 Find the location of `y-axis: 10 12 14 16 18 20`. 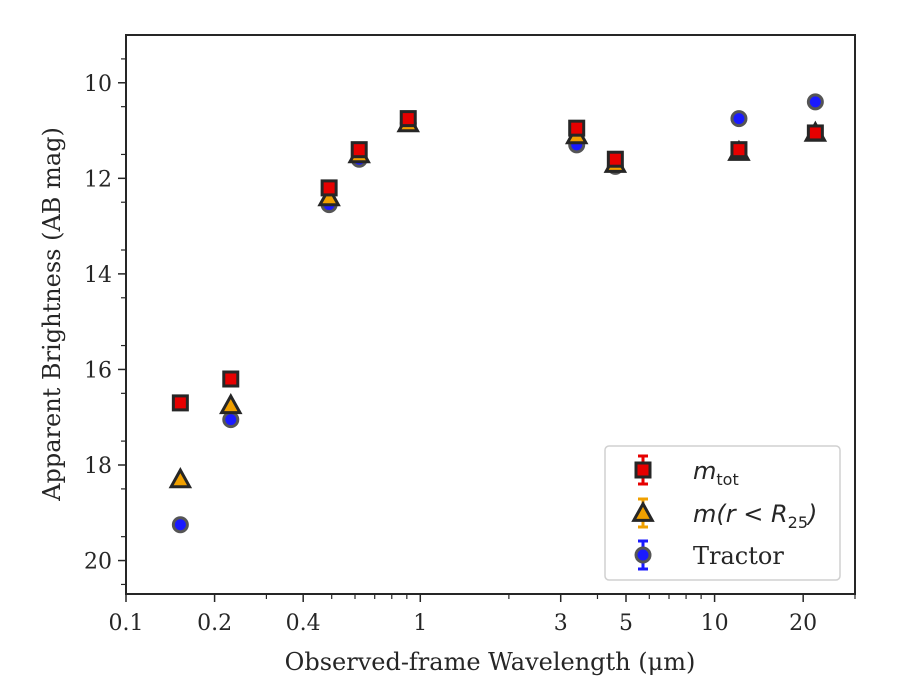

y-axis: 10 12 14 16 18 20 is located at coordinates (105, 322).